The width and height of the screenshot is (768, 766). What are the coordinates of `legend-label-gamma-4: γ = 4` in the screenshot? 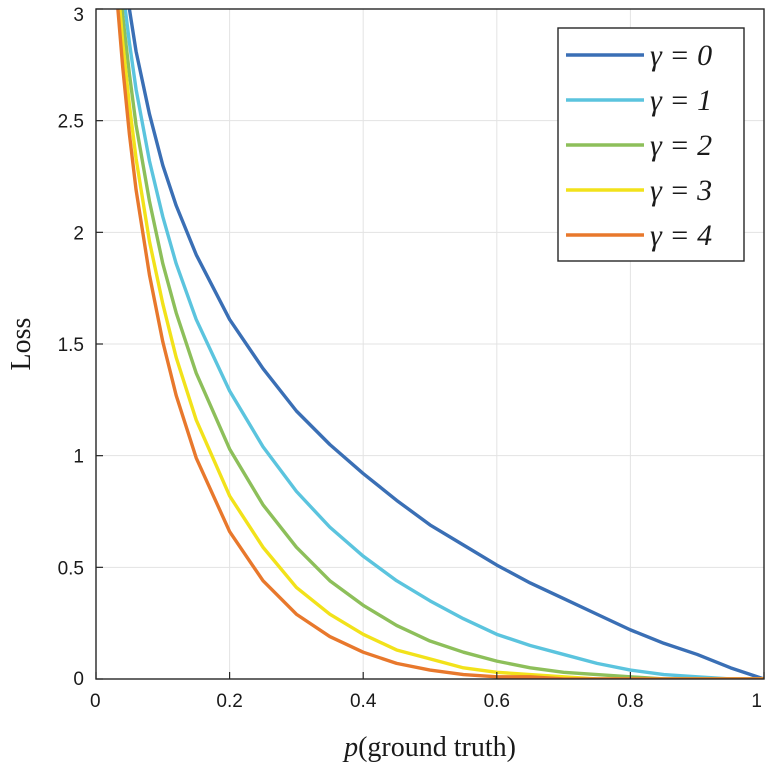 It's located at (681, 235).